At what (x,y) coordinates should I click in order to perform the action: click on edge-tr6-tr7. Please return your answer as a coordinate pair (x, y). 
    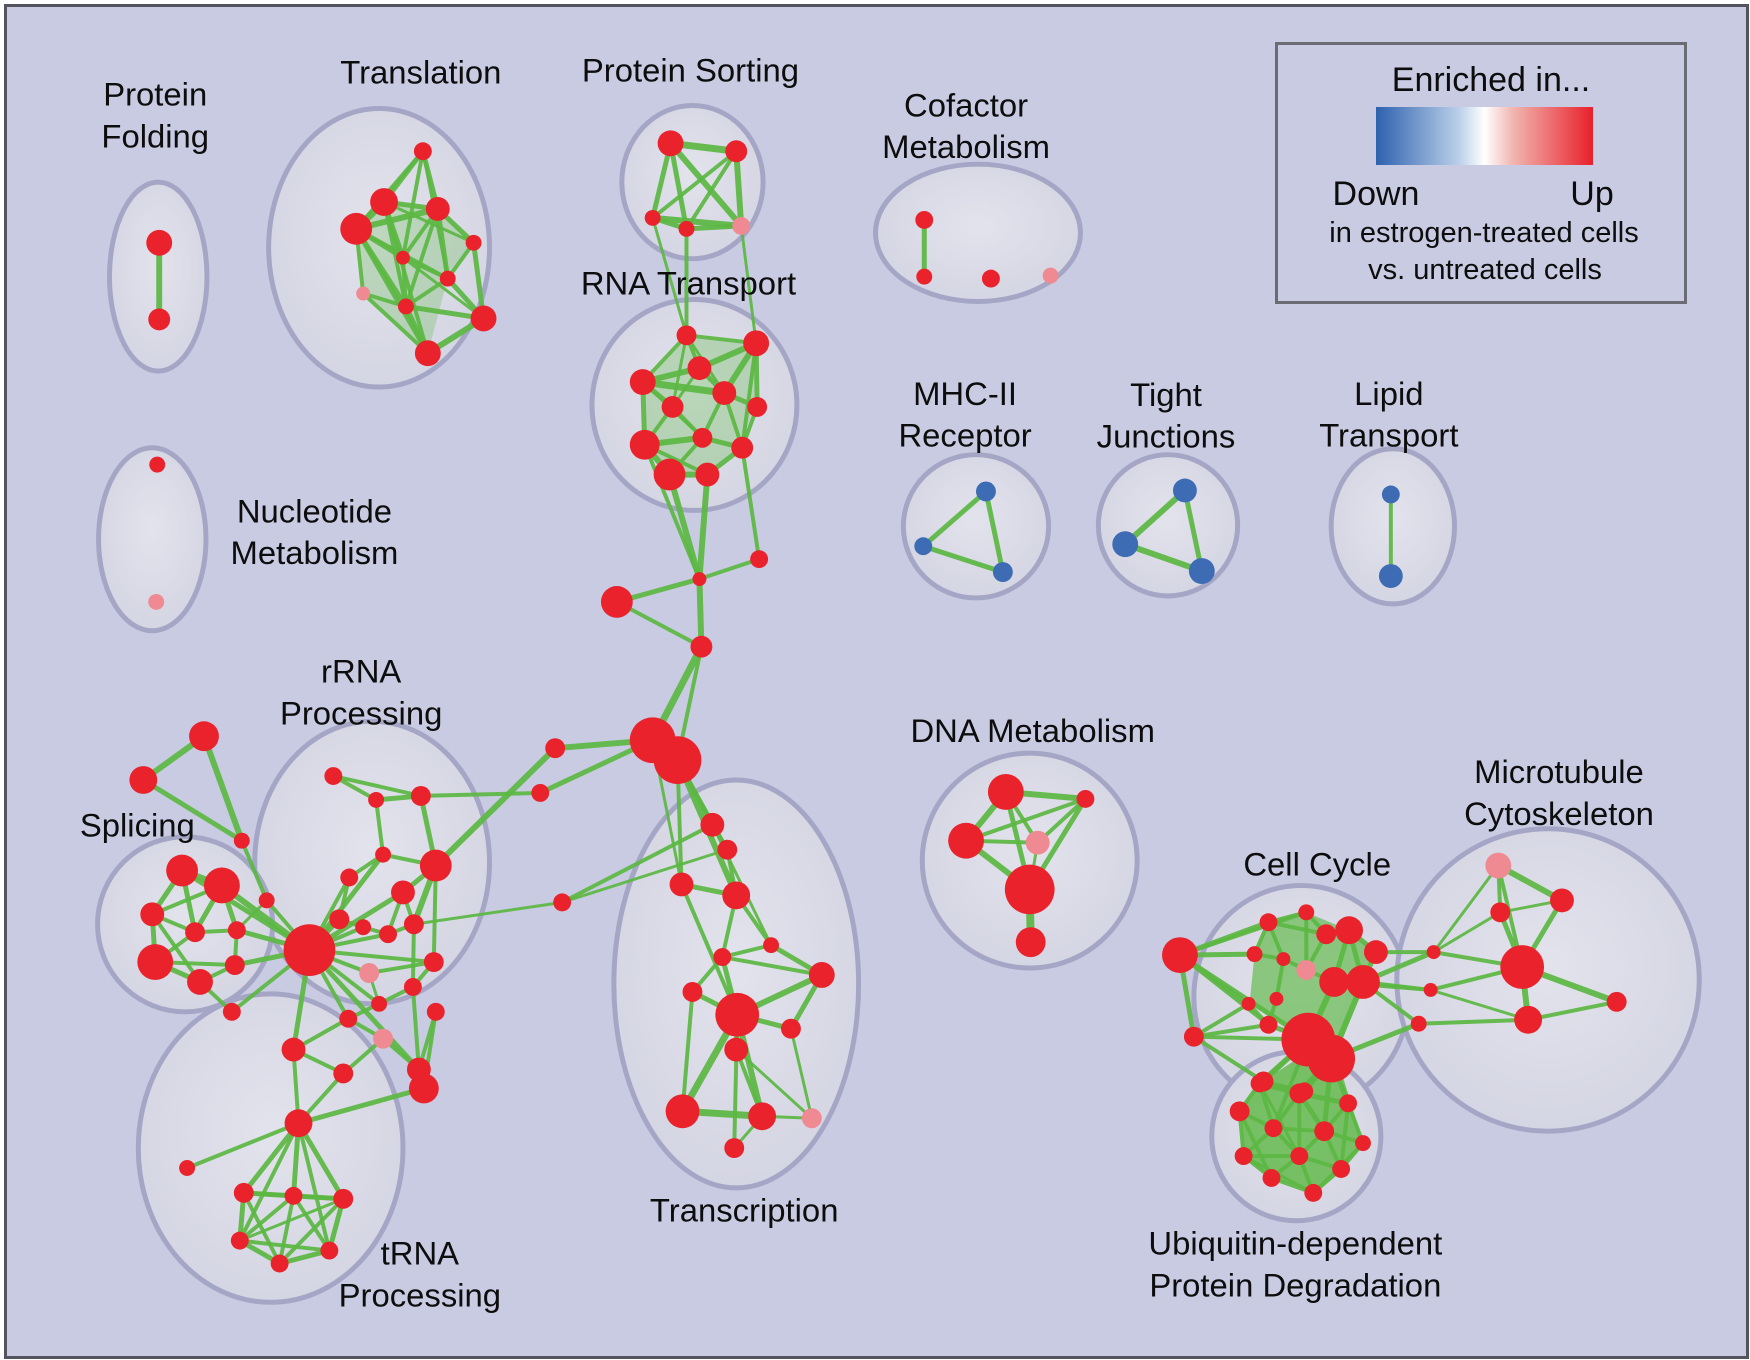
    Looking at the image, I should click on (772, 966).